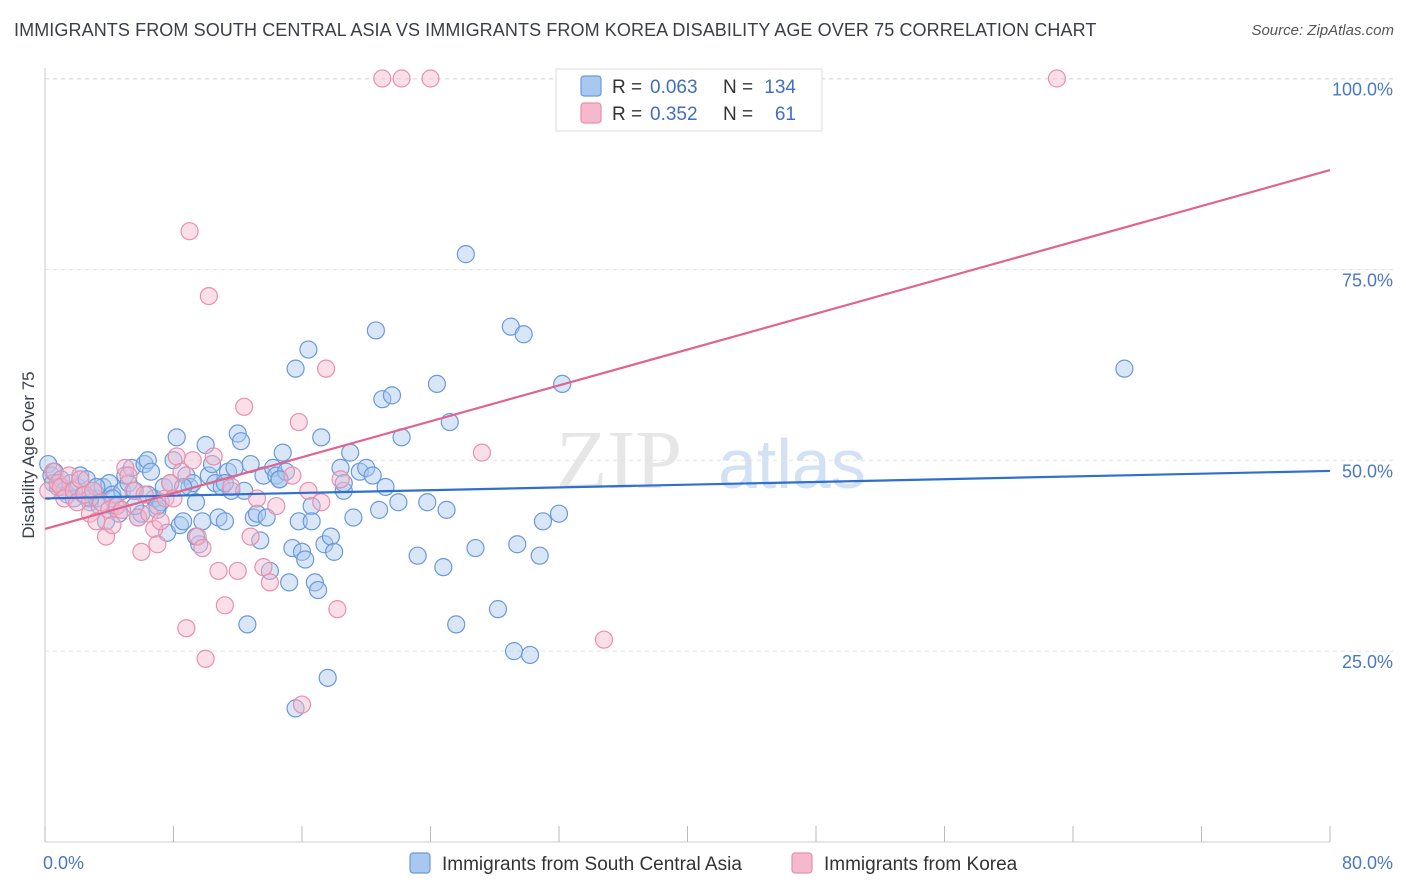  I want to click on x-tick-label-max: 80.0%, so click(1367, 863).